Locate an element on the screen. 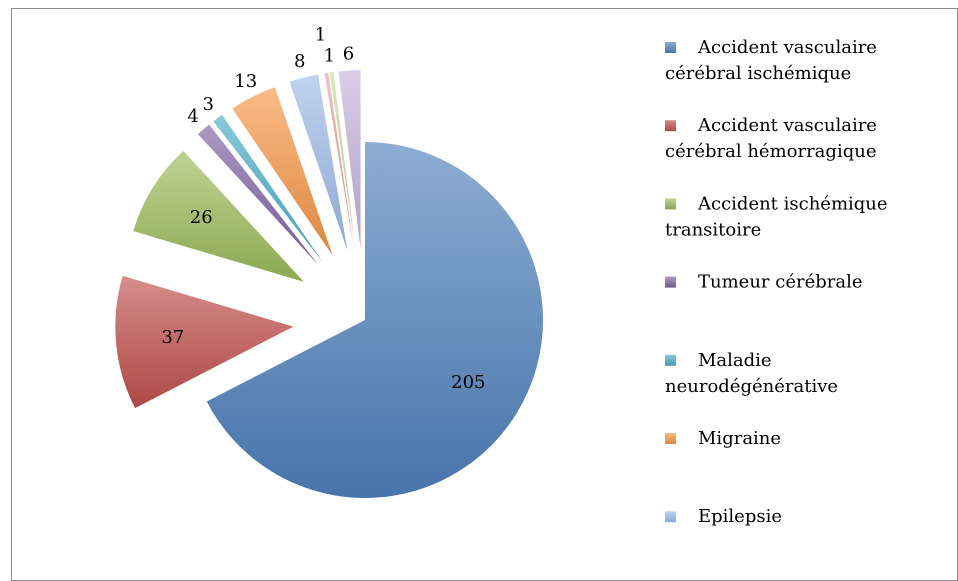 The width and height of the screenshot is (958, 581). legend-label: Migraine is located at coordinates (739, 438).